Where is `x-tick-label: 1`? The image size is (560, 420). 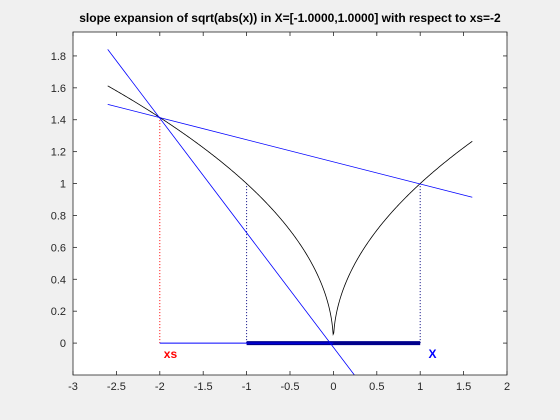
x-tick-label: 1 is located at coordinates (420, 387).